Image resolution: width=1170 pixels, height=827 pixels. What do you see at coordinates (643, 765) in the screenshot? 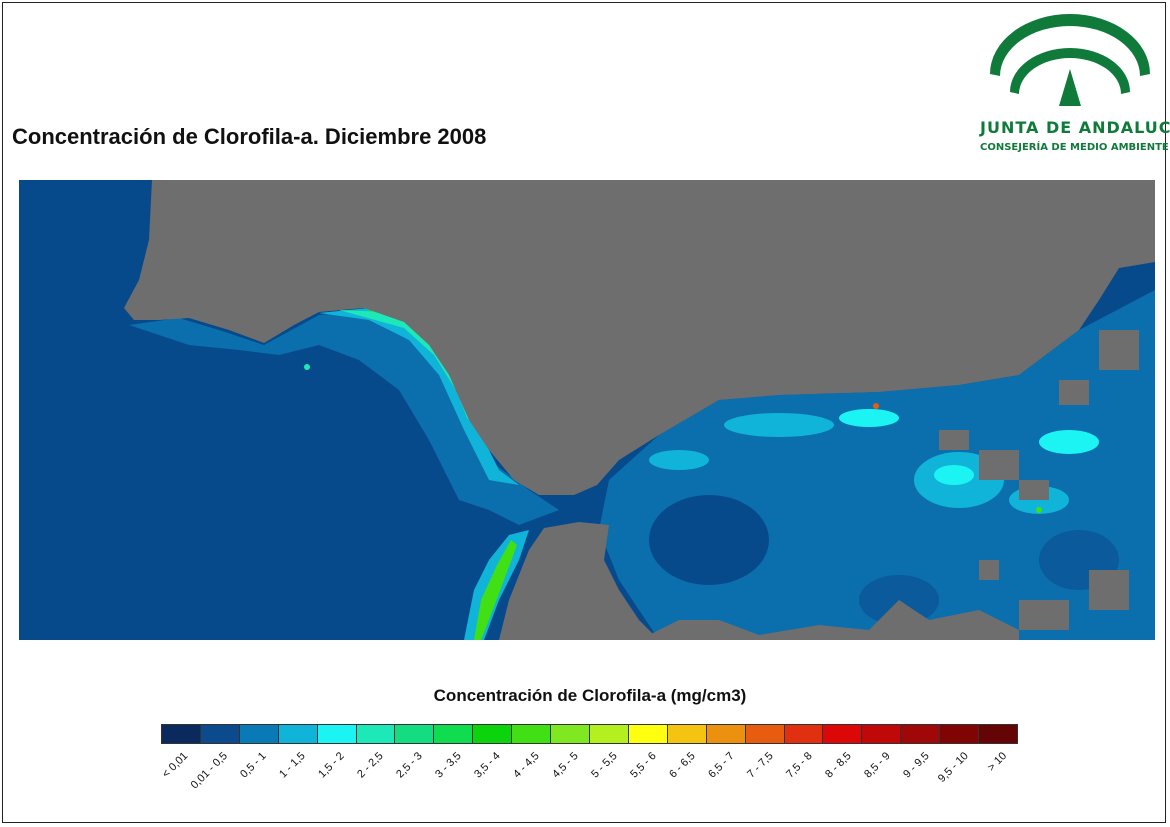
I see `legend-label: 5,5 - 6` at bounding box center [643, 765].